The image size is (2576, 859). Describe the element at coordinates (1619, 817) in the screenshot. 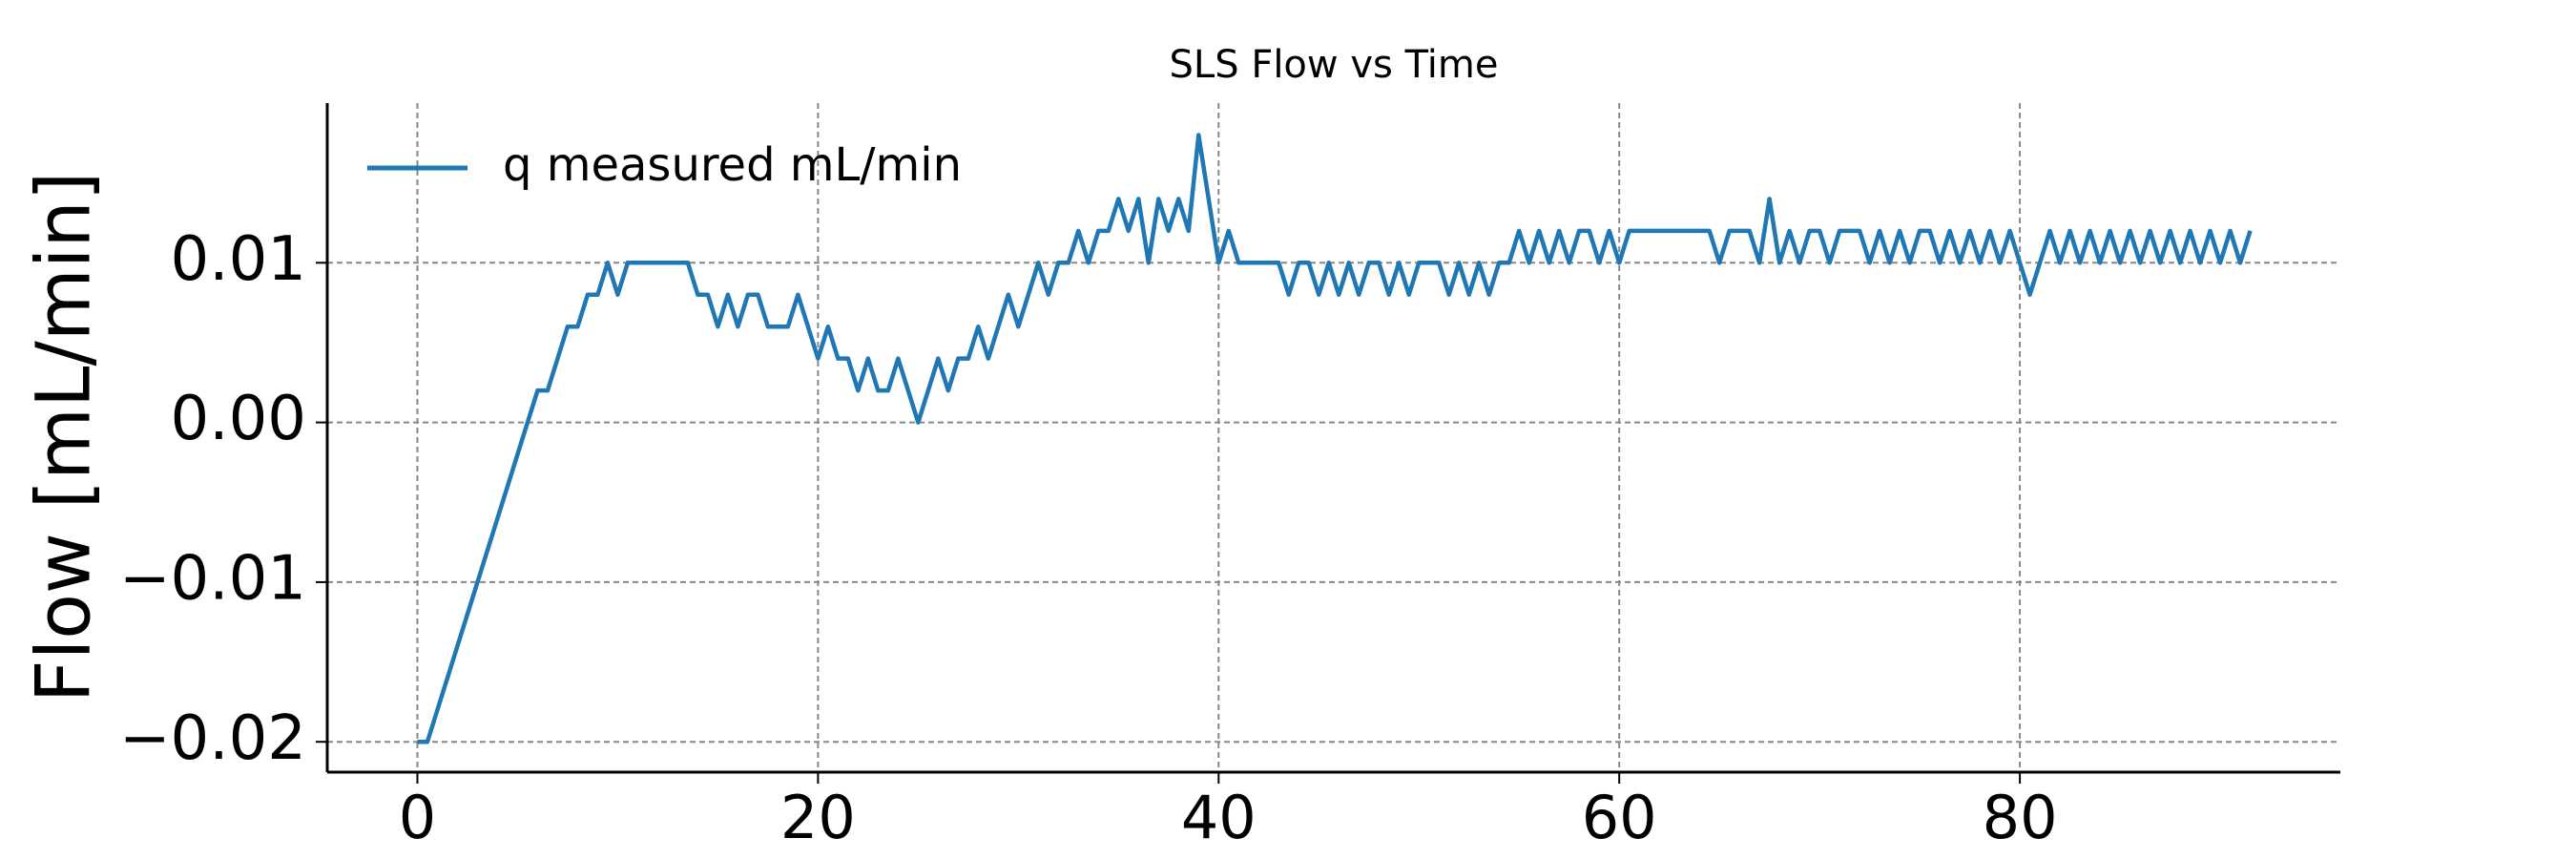

I see `x-tick-label: 60` at that location.